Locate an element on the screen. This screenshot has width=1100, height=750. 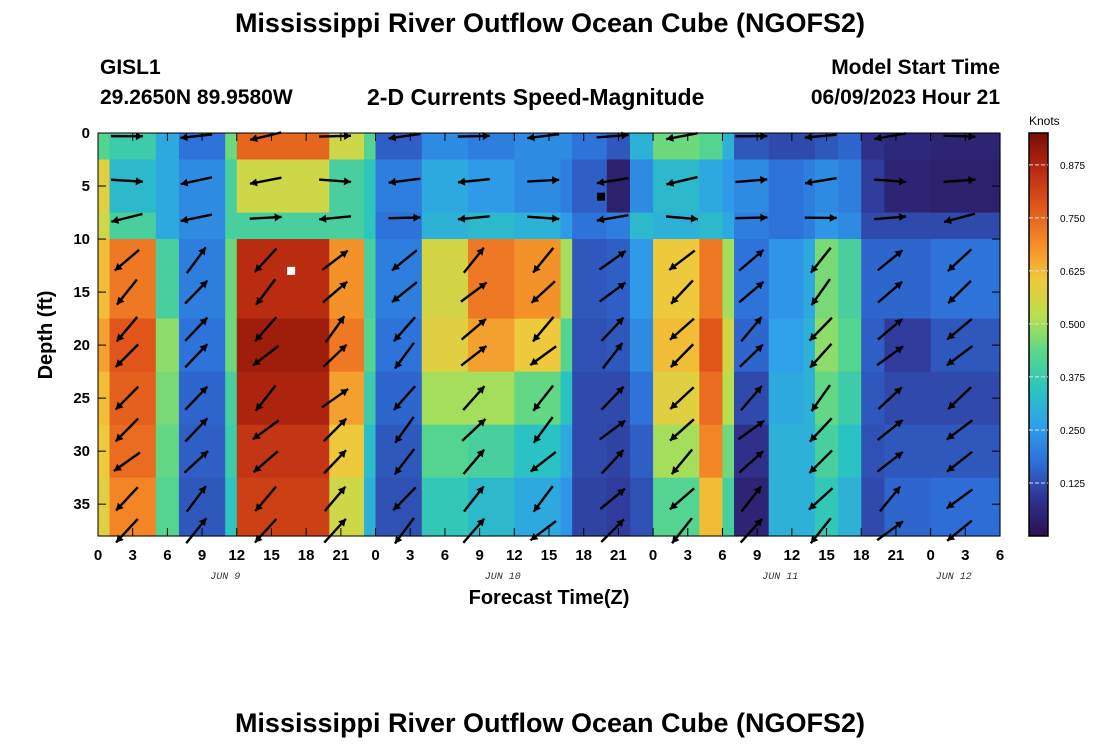
x-tick-label: 0 is located at coordinates (98, 555).